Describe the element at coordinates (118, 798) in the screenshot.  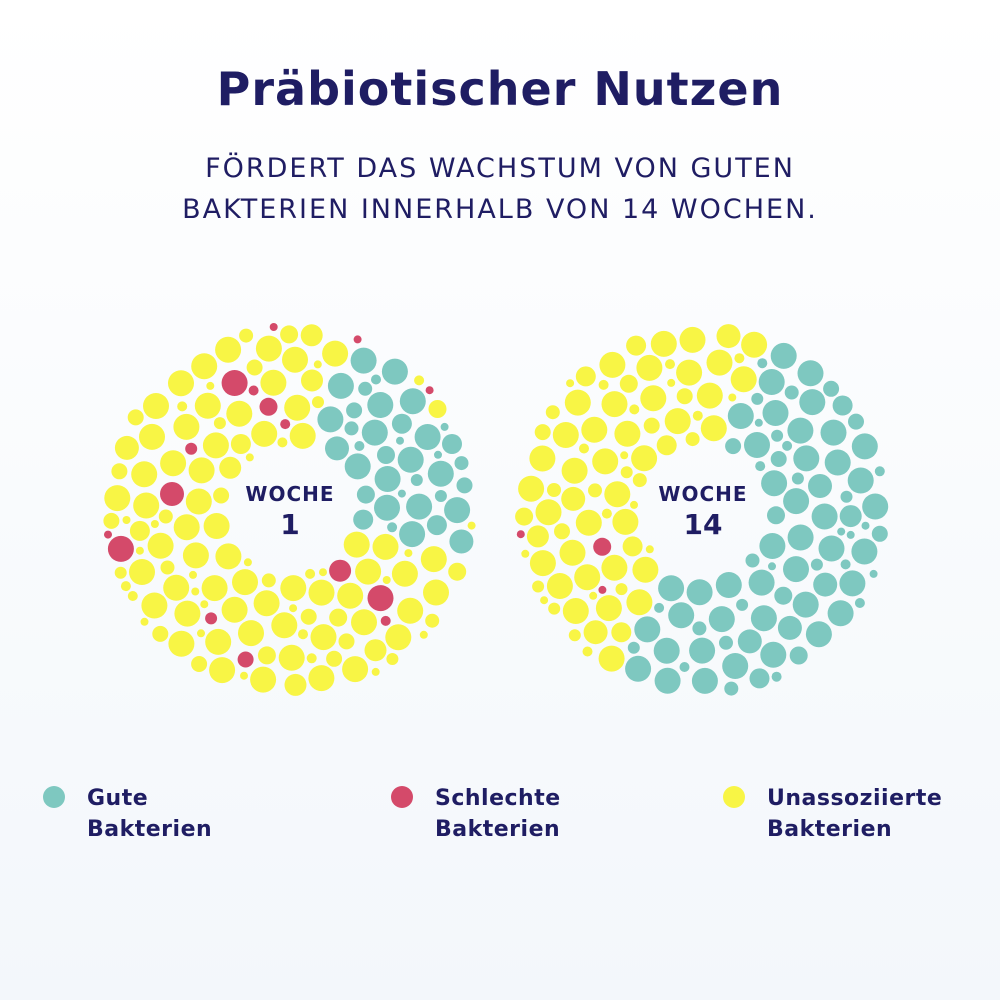
I see `legend-line: Gute` at that location.